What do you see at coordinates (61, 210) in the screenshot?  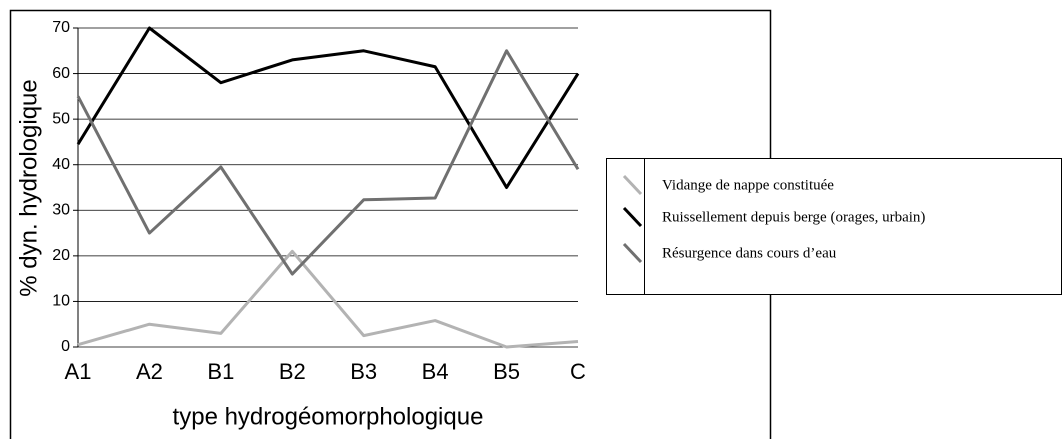 I see `y-tick-label: 30` at bounding box center [61, 210].